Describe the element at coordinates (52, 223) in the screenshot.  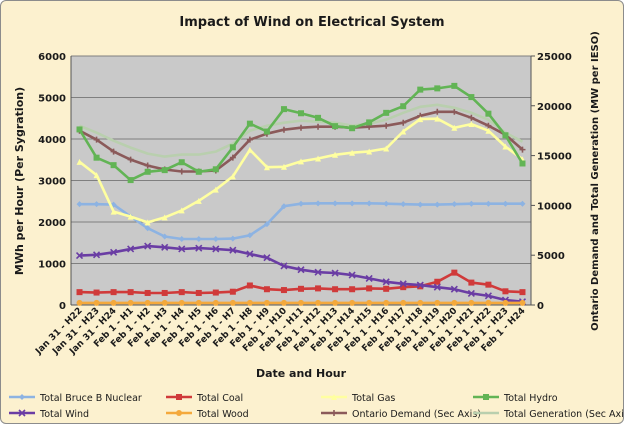
I see `y-tick-label: 2000` at that location.